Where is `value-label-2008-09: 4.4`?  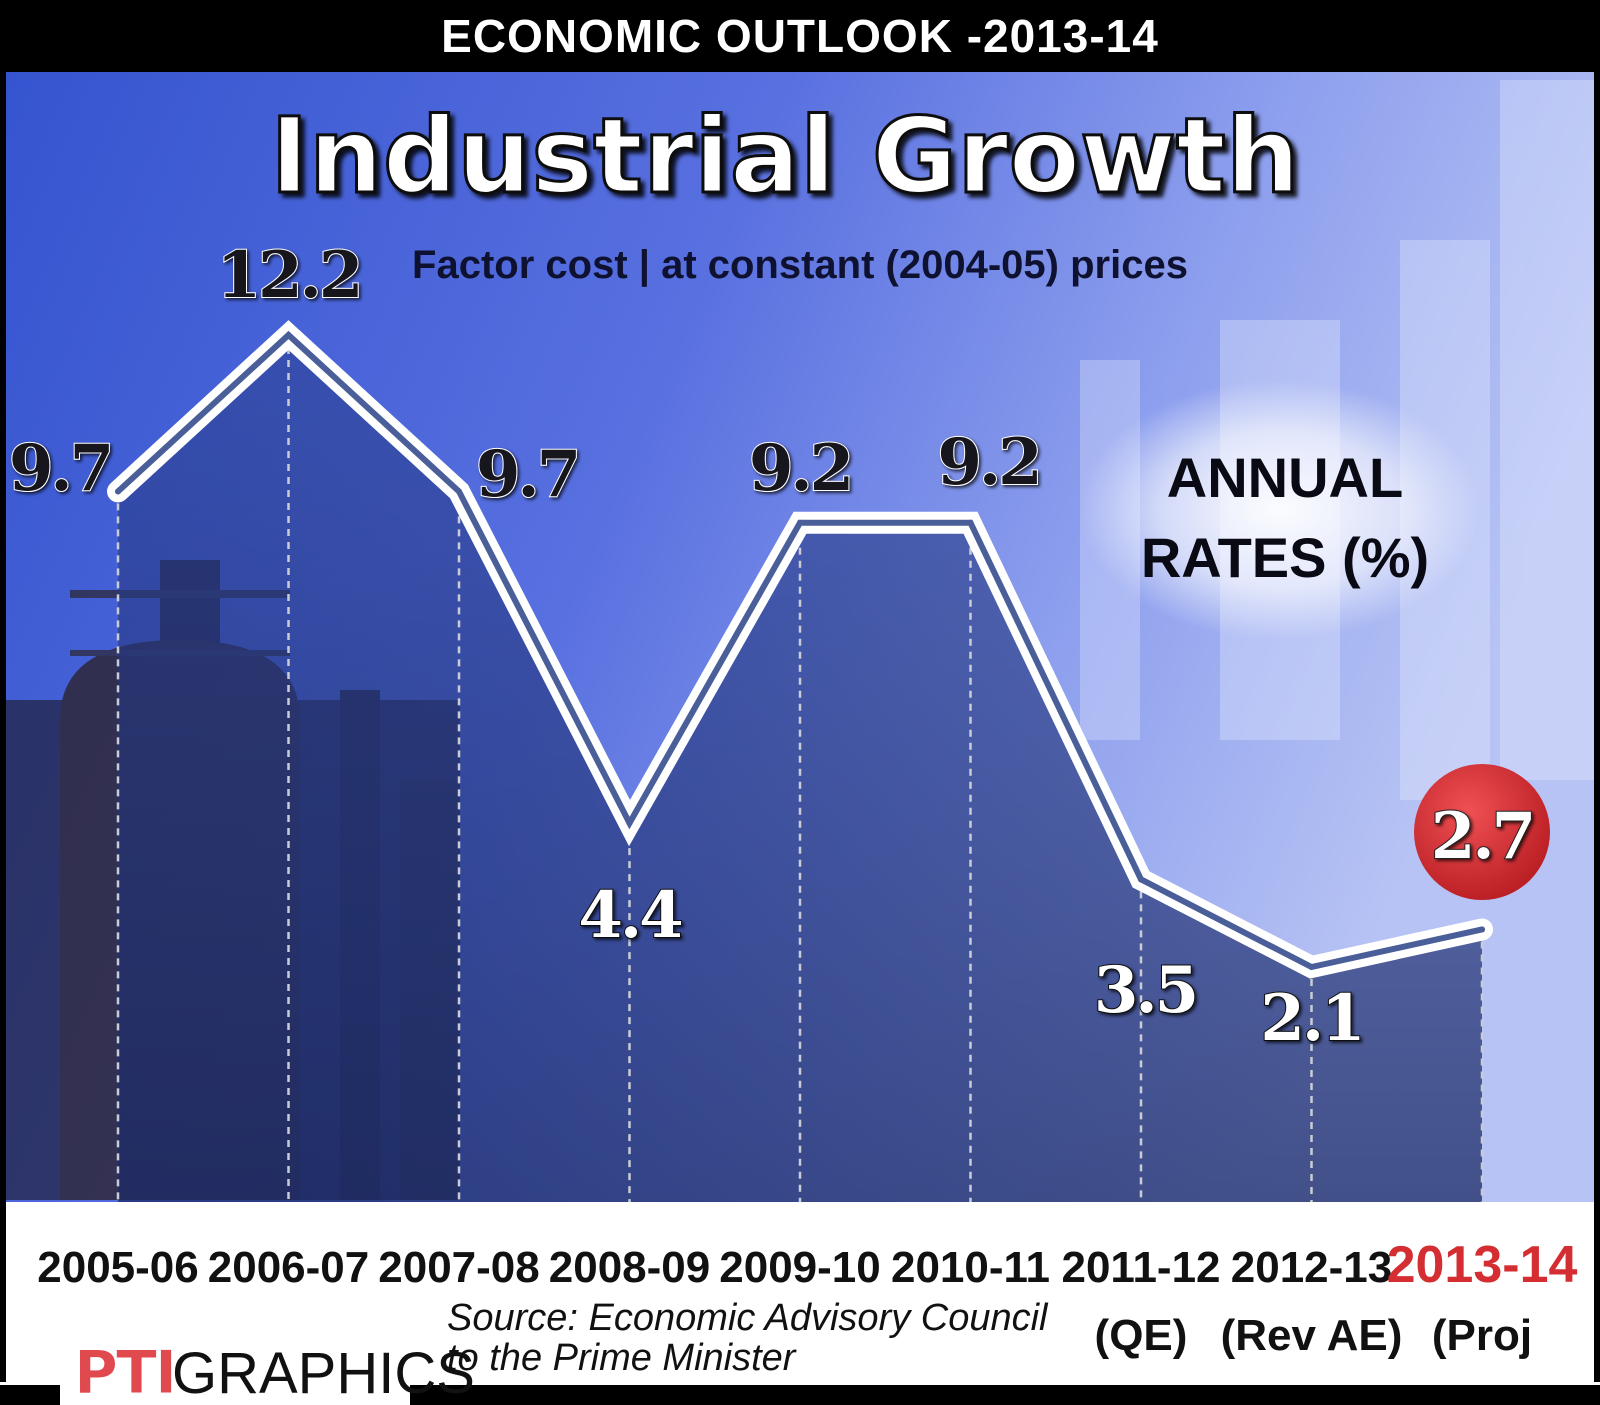 value-label-2008-09: 4.4 is located at coordinates (629, 915).